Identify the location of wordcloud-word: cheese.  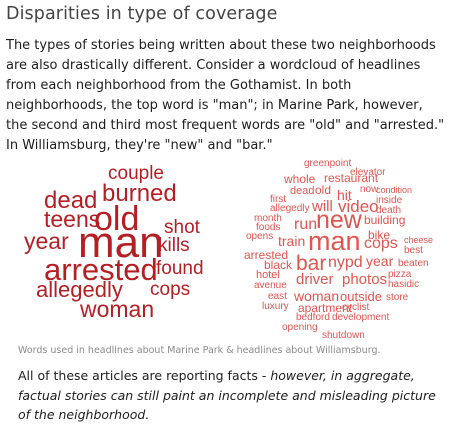
(419, 240).